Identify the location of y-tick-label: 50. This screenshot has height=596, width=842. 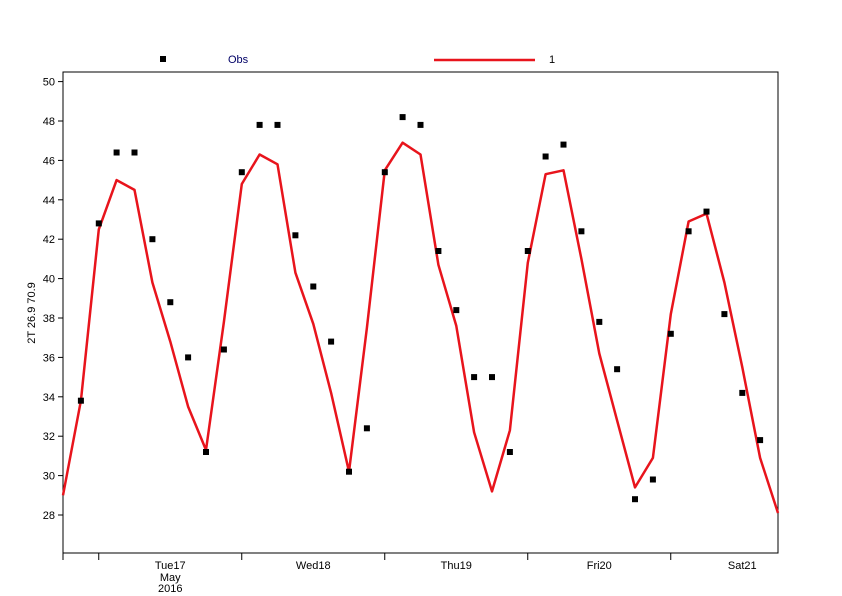
(49, 83).